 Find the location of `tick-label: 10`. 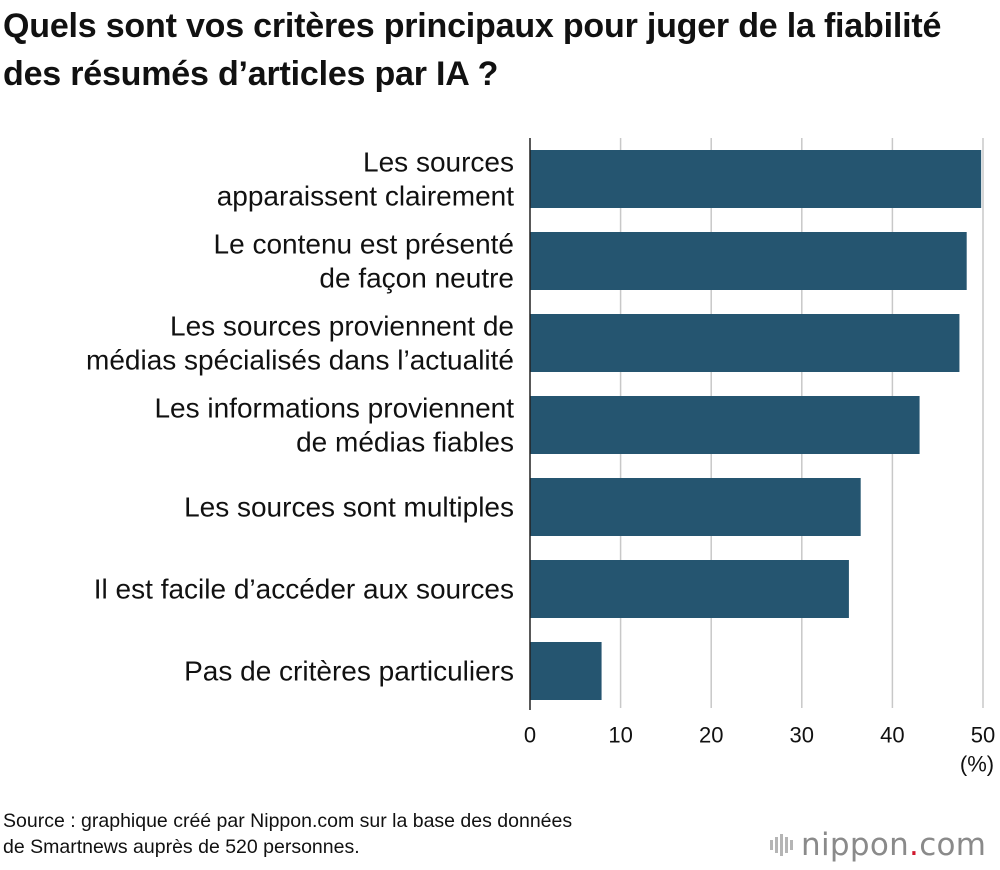

tick-label: 10 is located at coordinates (620, 735).